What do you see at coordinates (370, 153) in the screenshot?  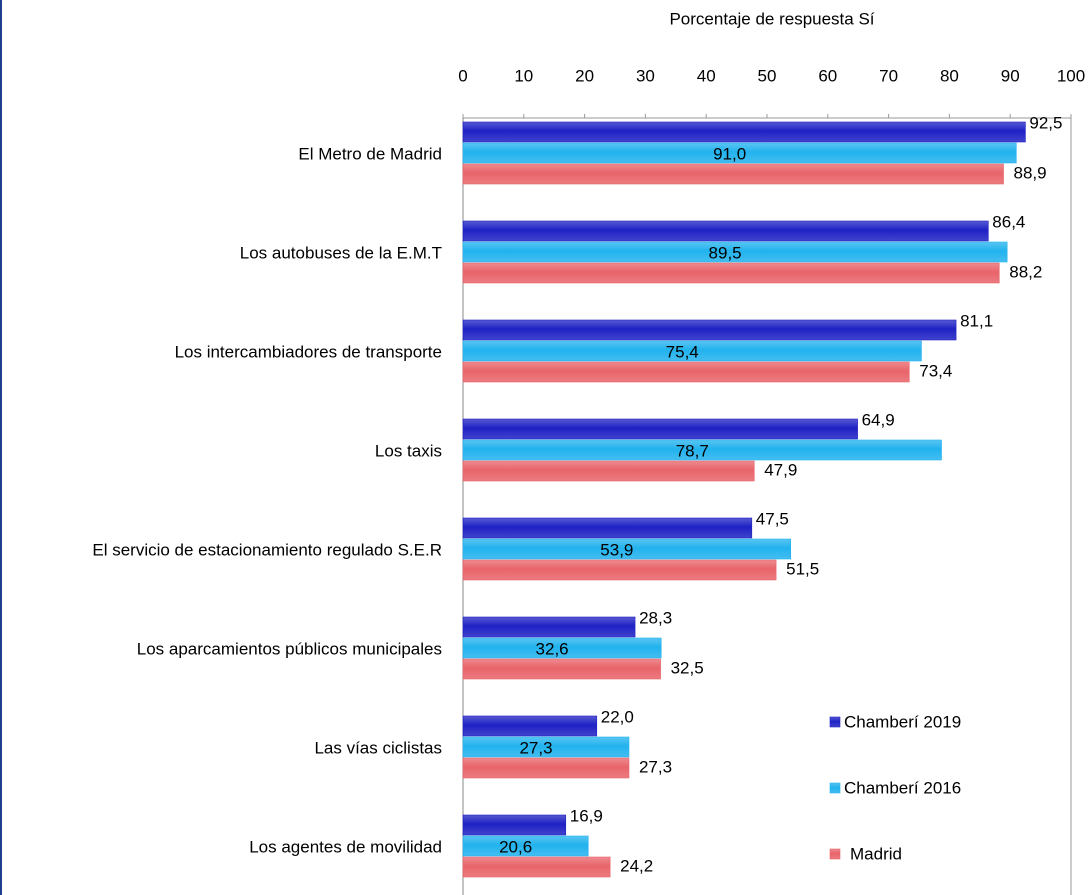 I see `category-label: El Metro de Madrid` at bounding box center [370, 153].